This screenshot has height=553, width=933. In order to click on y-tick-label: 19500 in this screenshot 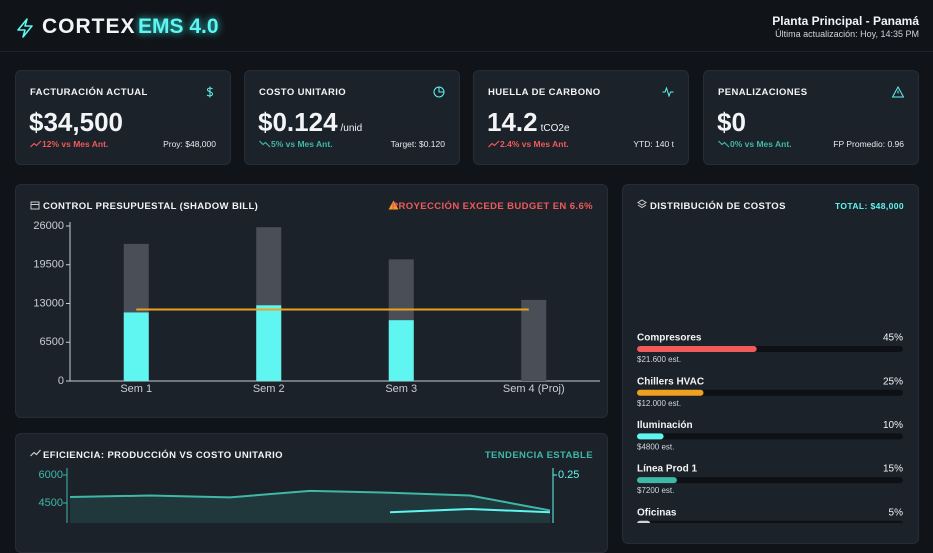, I will do `click(48, 265)`.